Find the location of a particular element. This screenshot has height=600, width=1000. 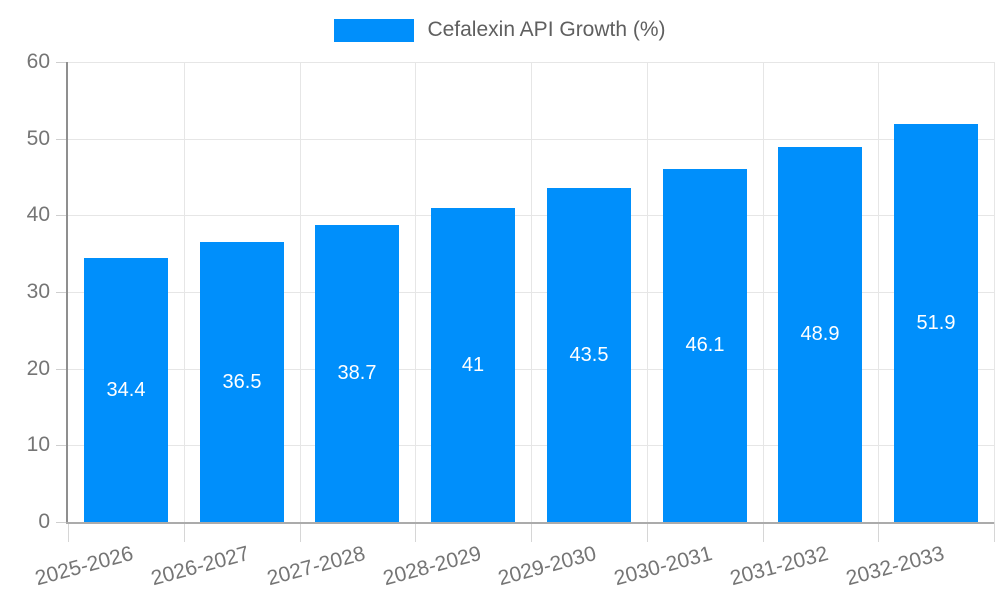

bar: 38.7 is located at coordinates (357, 373).